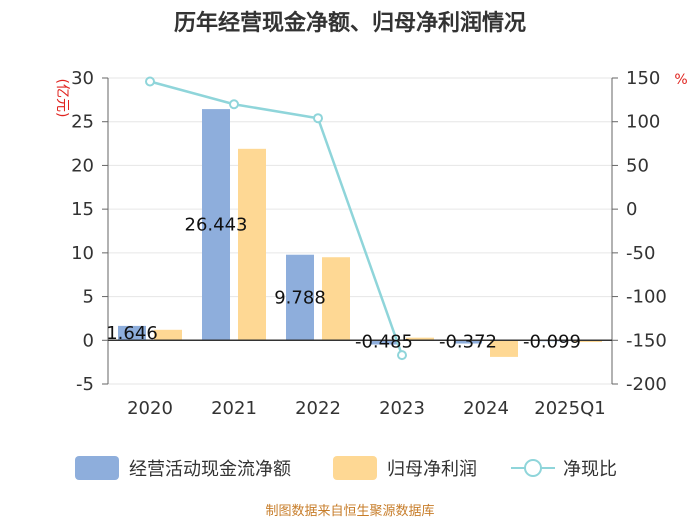 This screenshot has height=525, width=700. What do you see at coordinates (97, 468) in the screenshot?
I see `legend-swatch-operating-cash` at bounding box center [97, 468].